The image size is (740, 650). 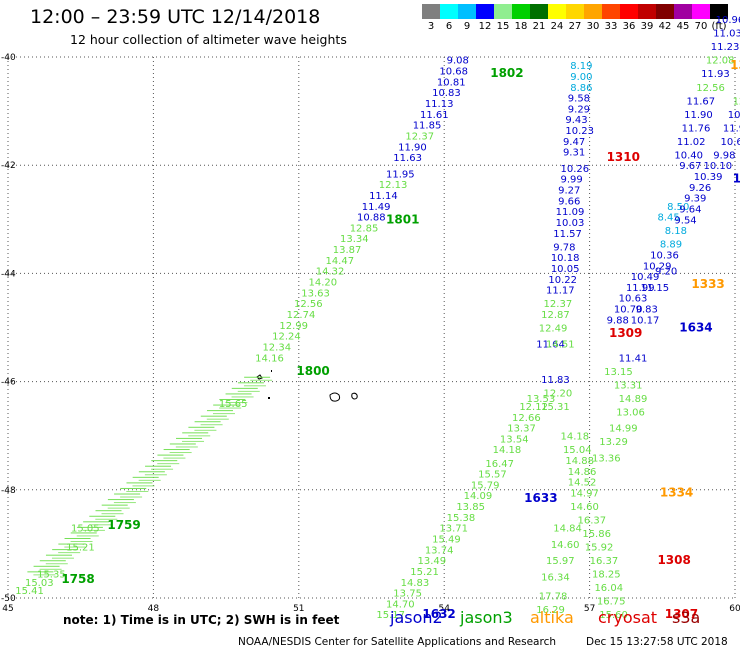 I want to click on wave-height-label: 9.64, so click(x=690, y=209).